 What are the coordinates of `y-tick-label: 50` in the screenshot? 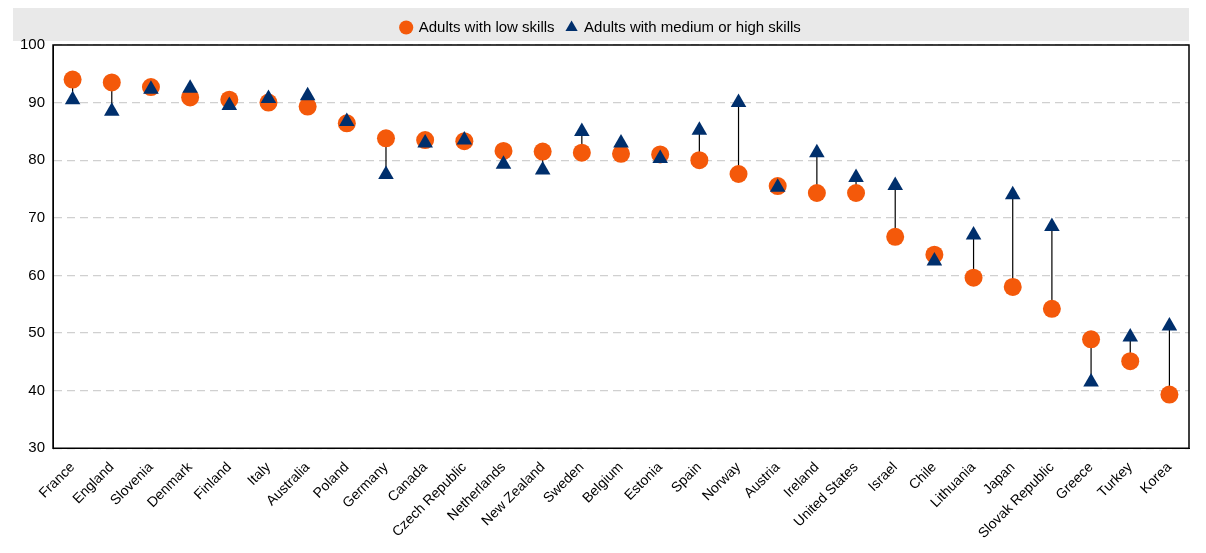 It's located at (37, 332).